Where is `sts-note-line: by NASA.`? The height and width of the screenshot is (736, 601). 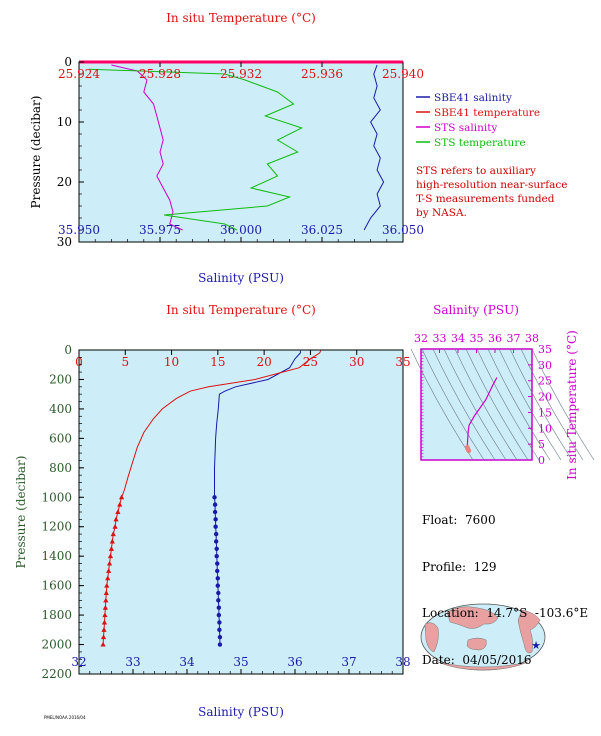 sts-note-line: by NASA. is located at coordinates (441, 213).